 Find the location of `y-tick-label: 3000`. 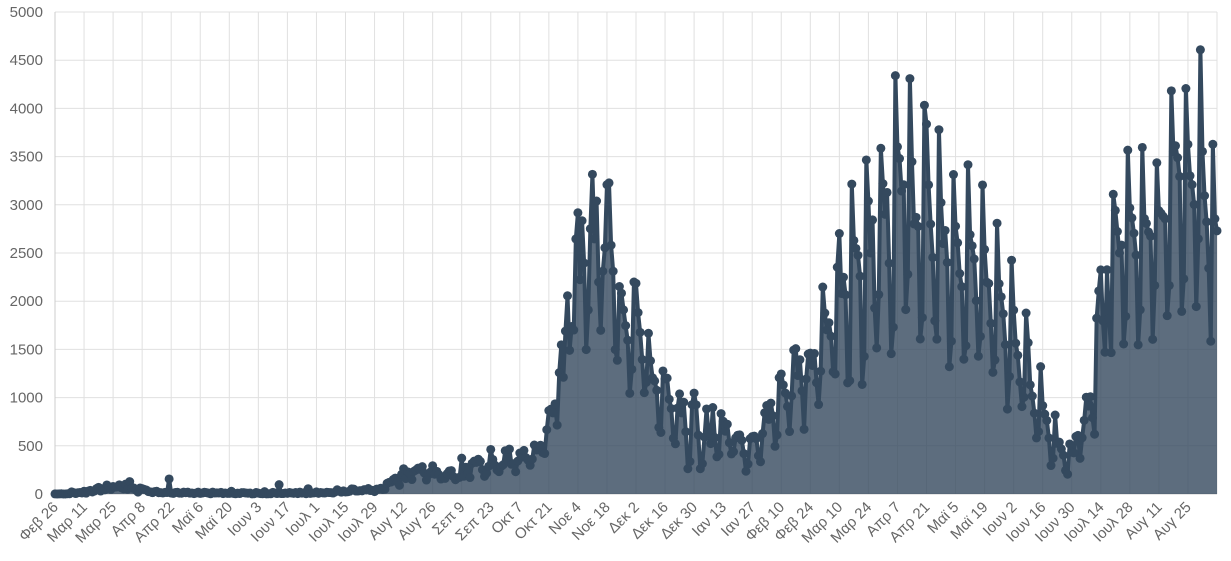

y-tick-label: 3000 is located at coordinates (26, 205).